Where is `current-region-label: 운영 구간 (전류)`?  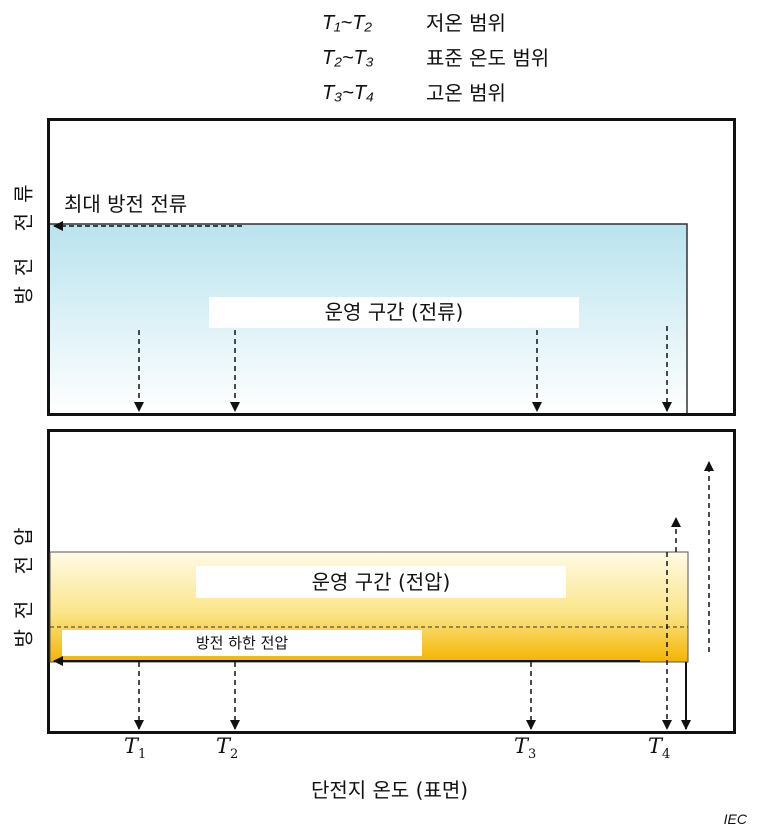
current-region-label: 운영 구간 (전류) is located at coordinates (394, 312).